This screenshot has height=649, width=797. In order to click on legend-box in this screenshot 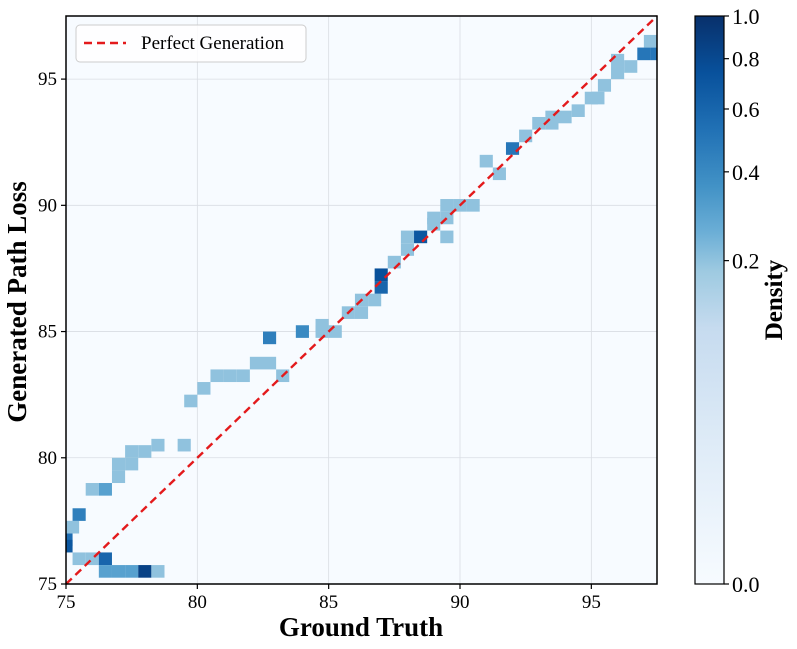, I will do `click(191, 43)`.